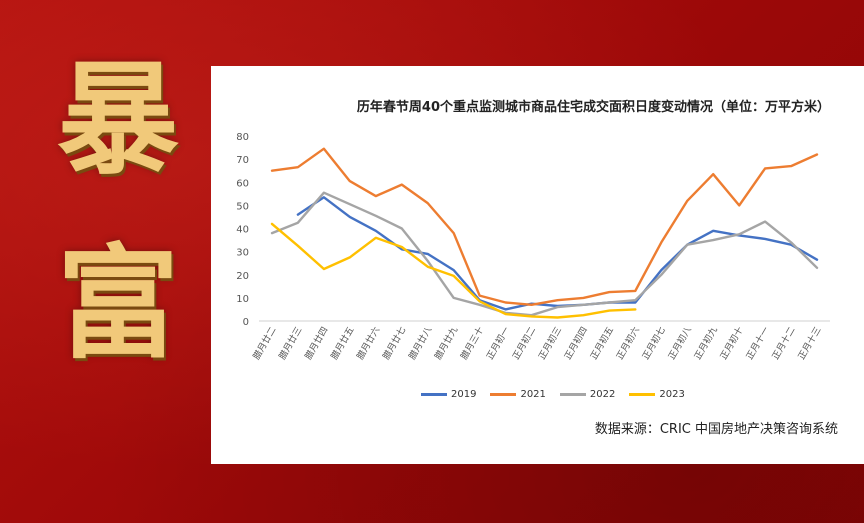 This screenshot has width=864, height=523. I want to click on x-tick-label: 腊月三十, so click(472, 343).